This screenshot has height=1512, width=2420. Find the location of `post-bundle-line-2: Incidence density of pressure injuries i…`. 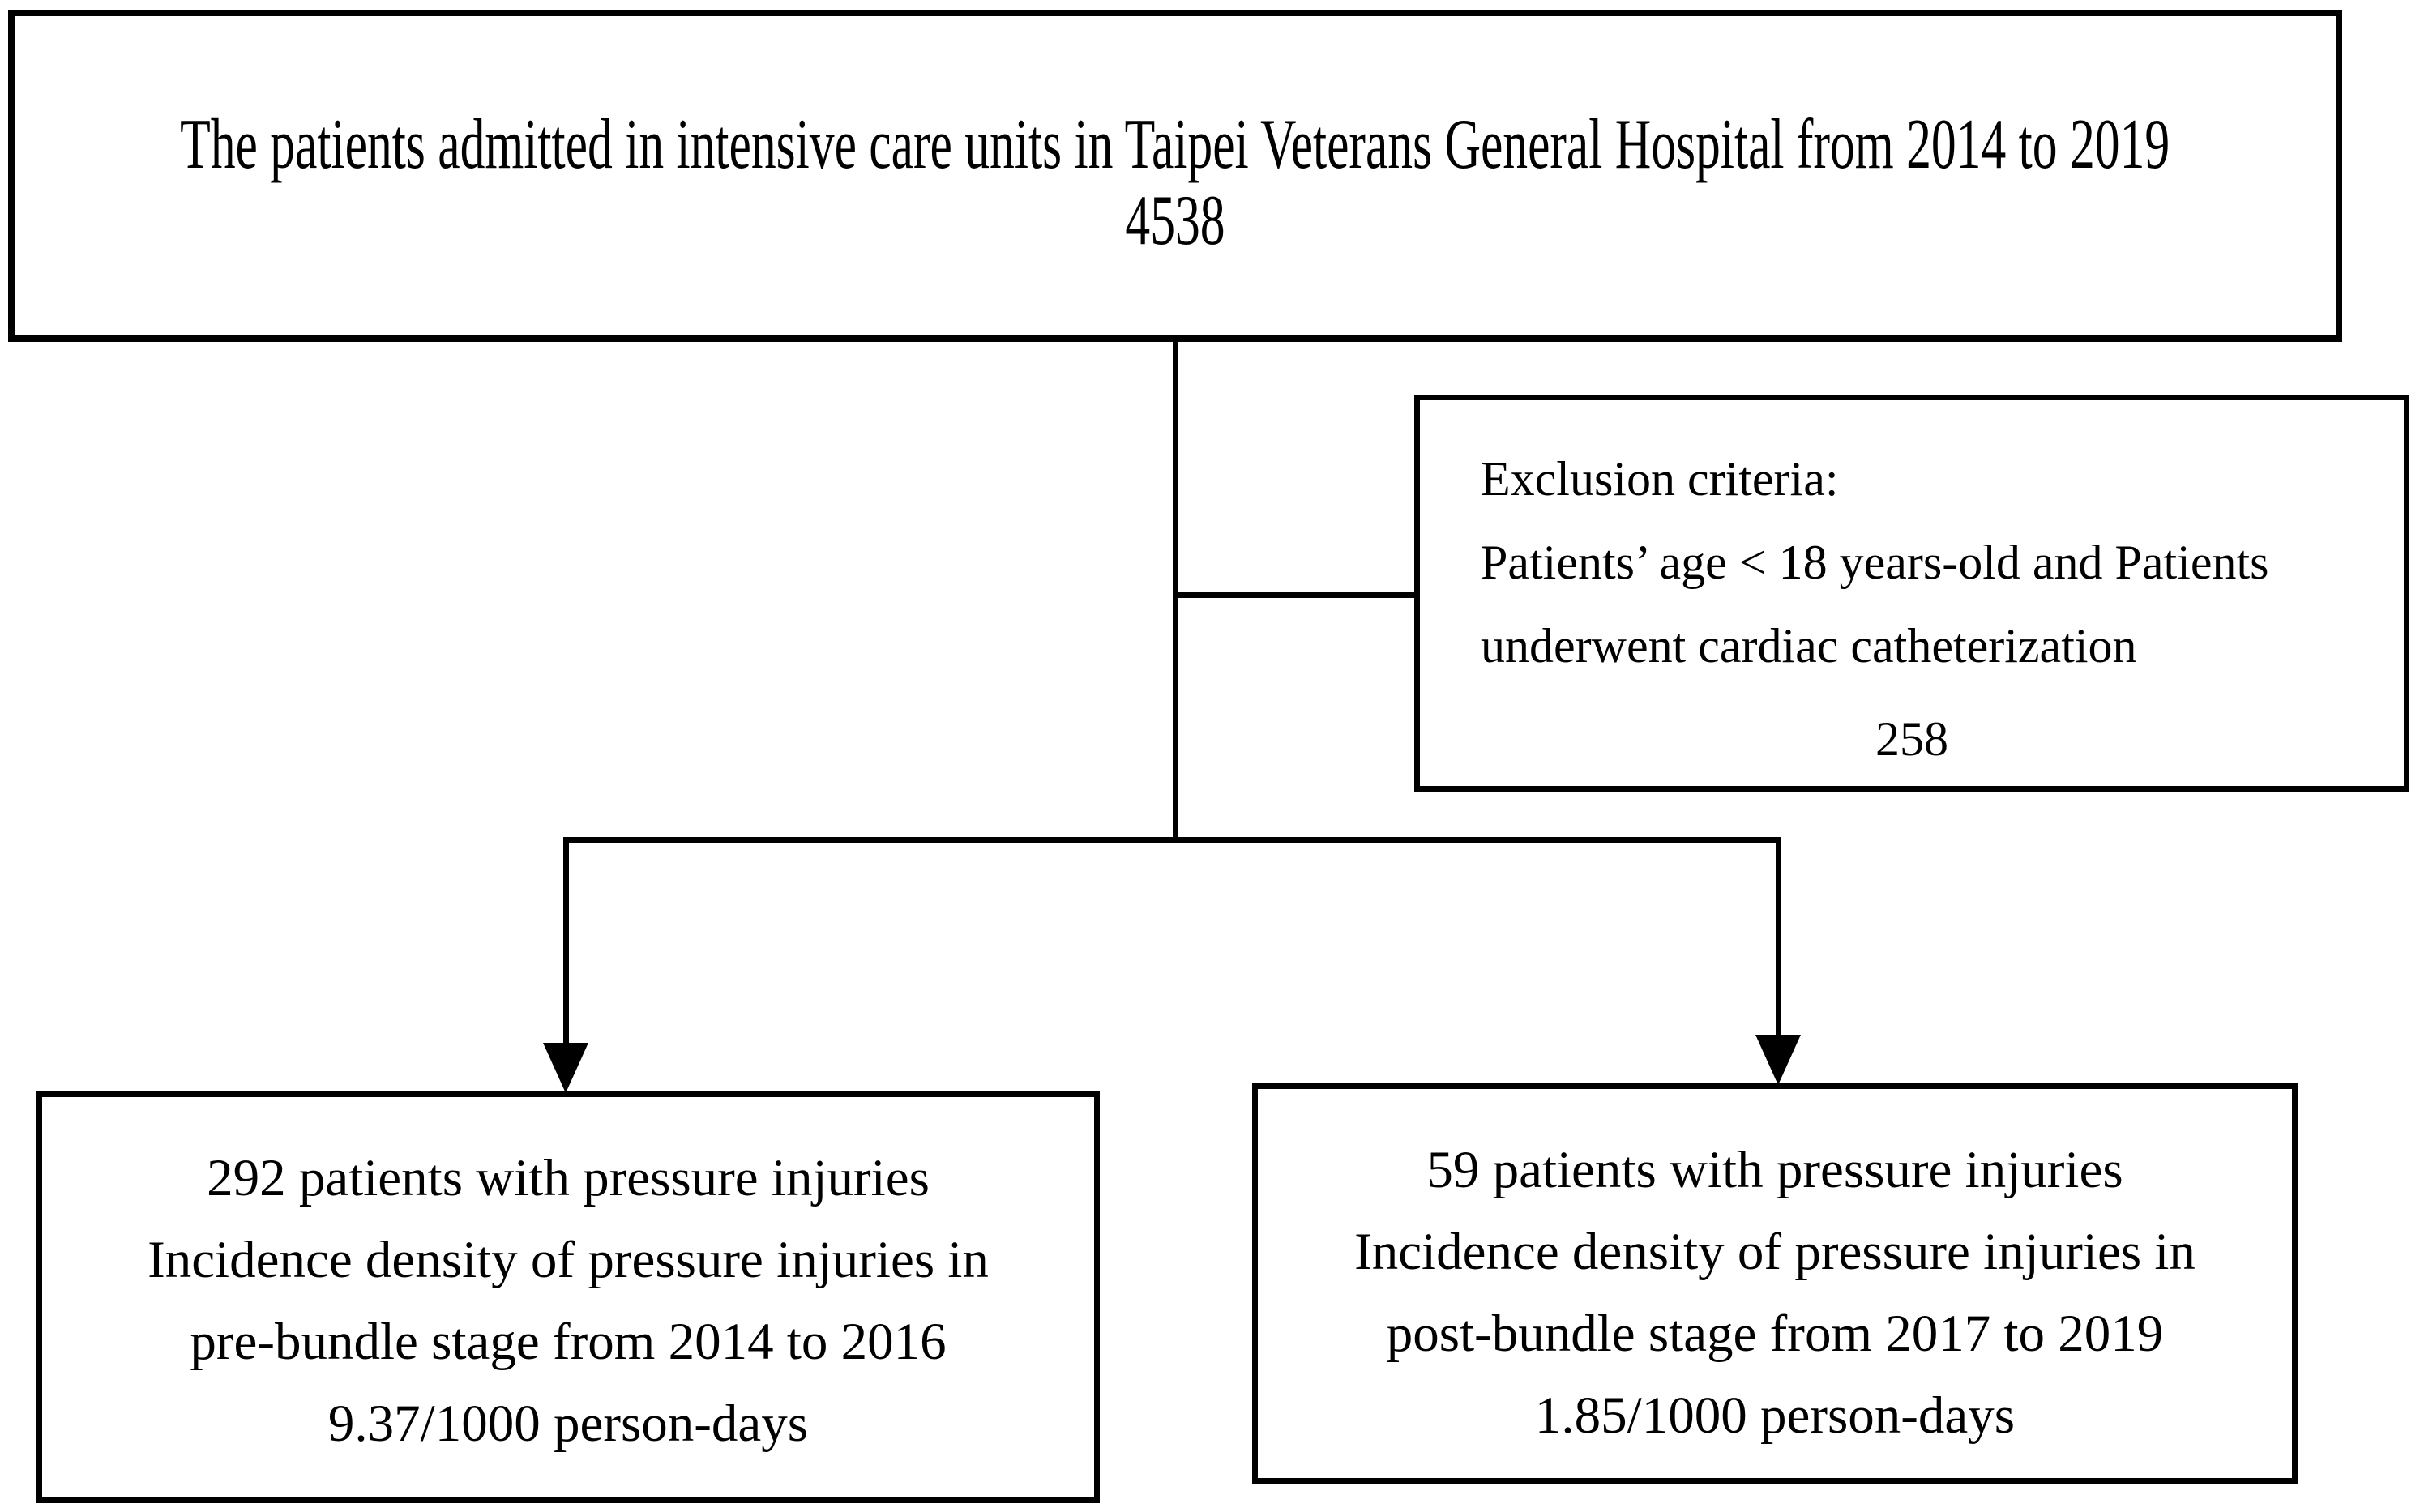

post-bundle-line-2: Incidence density of pressure injuries i… is located at coordinates (1775, 1252).